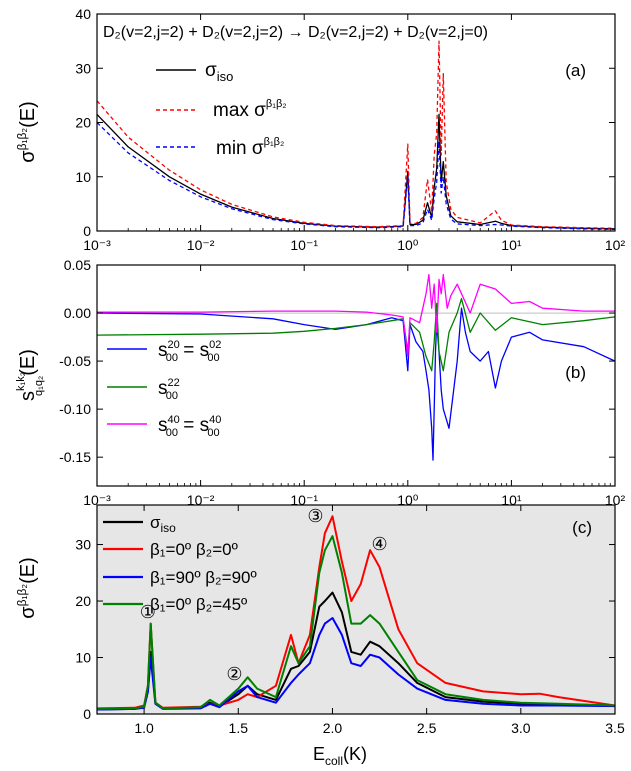  Describe the element at coordinates (169, 389) in the screenshot. I see `legend-b-label-1: s22 00` at that location.